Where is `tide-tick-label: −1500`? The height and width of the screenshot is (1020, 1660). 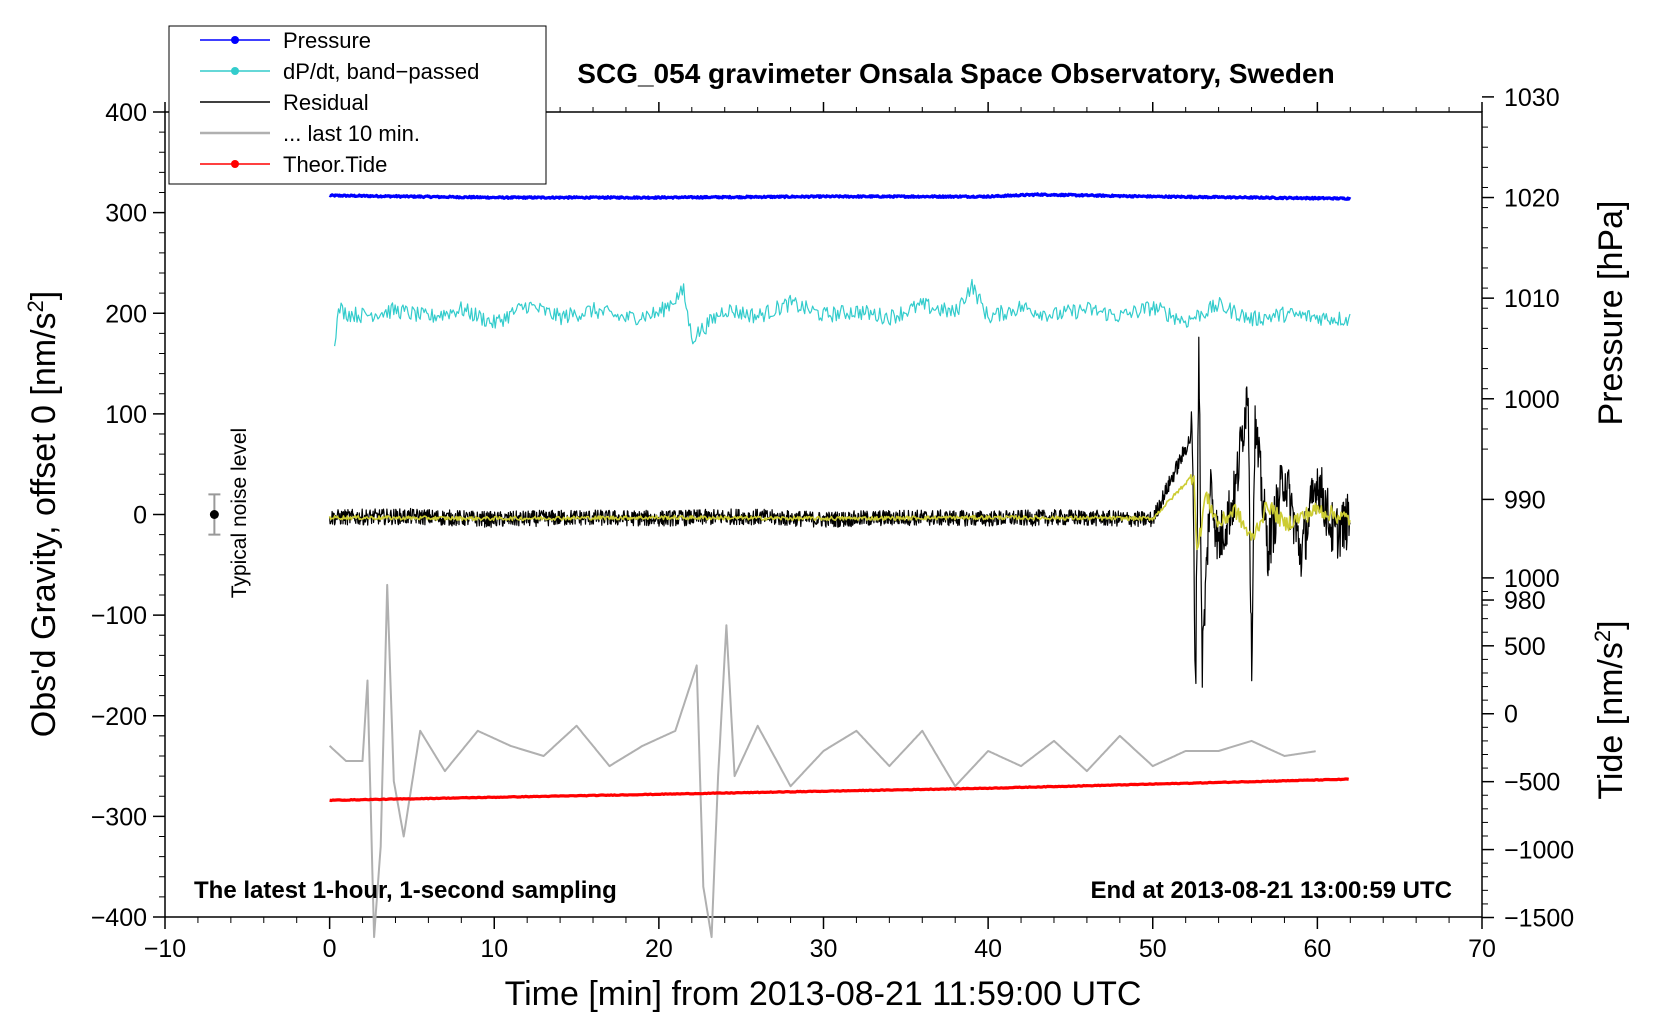 tide-tick-label: −1500 is located at coordinates (1539, 919).